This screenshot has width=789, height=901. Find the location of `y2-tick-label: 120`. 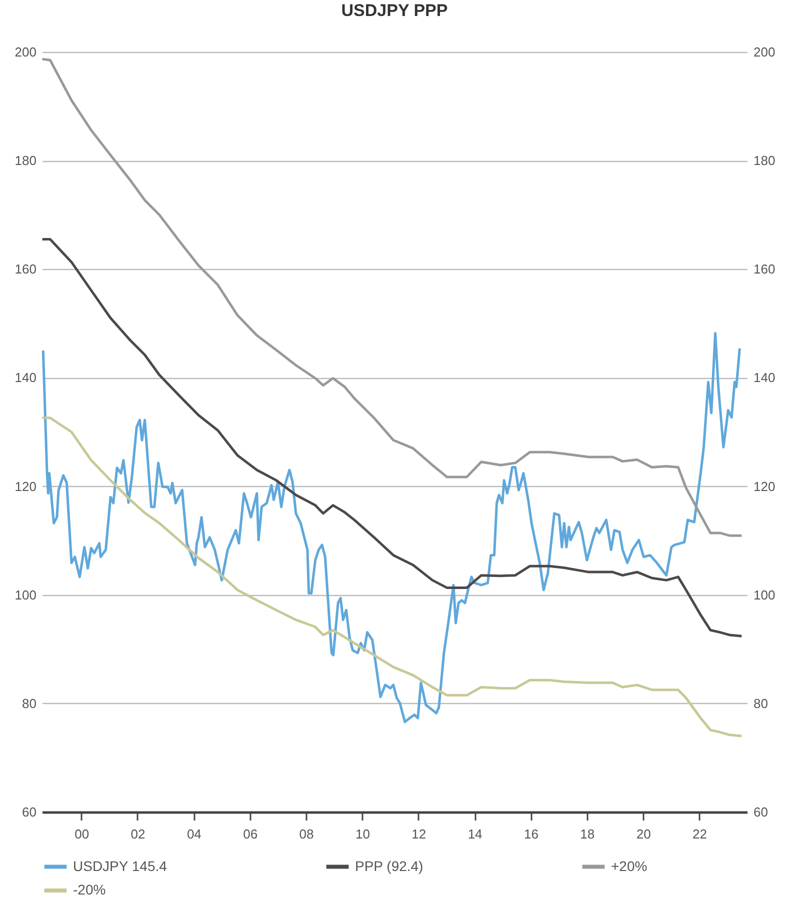

y2-tick-label: 120 is located at coordinates (765, 486).